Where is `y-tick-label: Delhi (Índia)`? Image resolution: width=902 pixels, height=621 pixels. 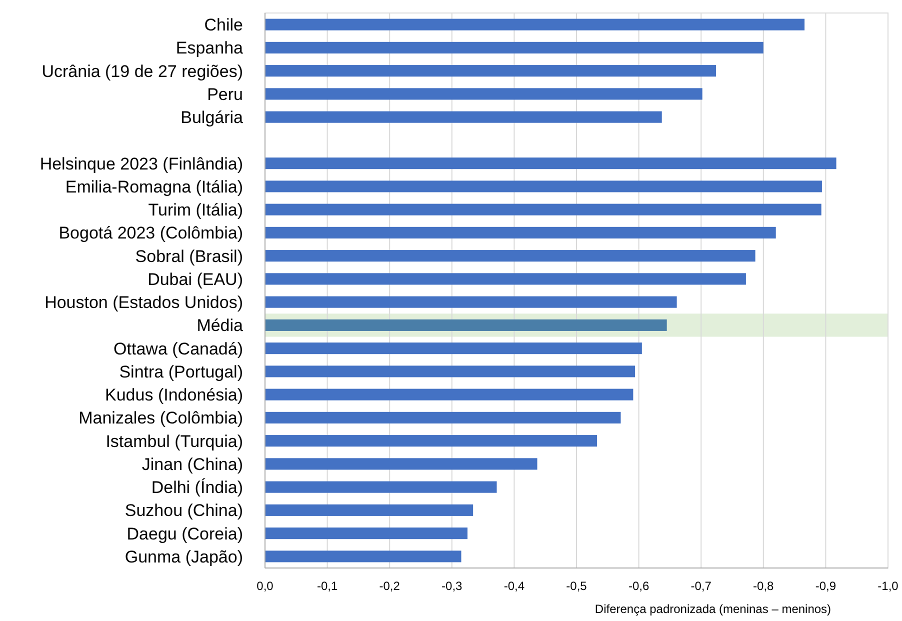 y-tick-label: Delhi (Índia) is located at coordinates (197, 488).